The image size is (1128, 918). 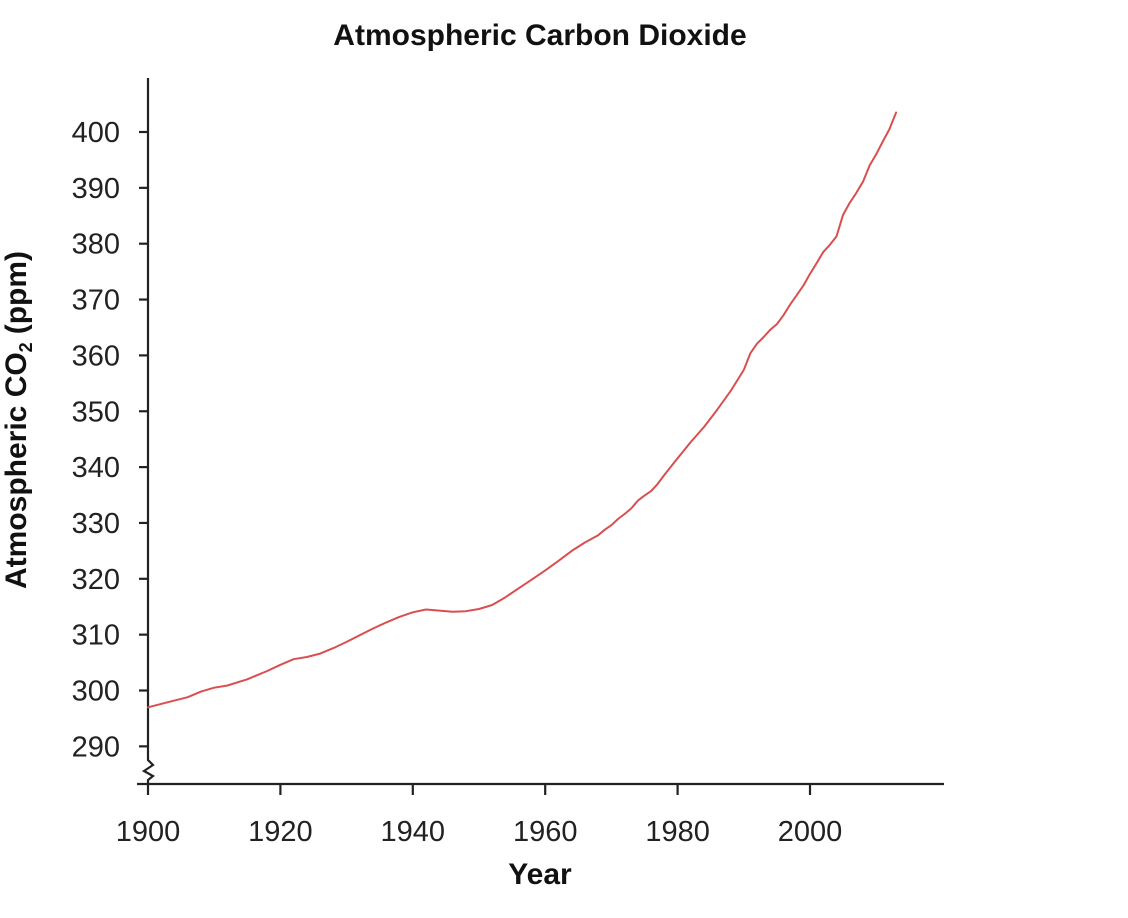 I want to click on x-tick-label: 1920, so click(x=280, y=832).